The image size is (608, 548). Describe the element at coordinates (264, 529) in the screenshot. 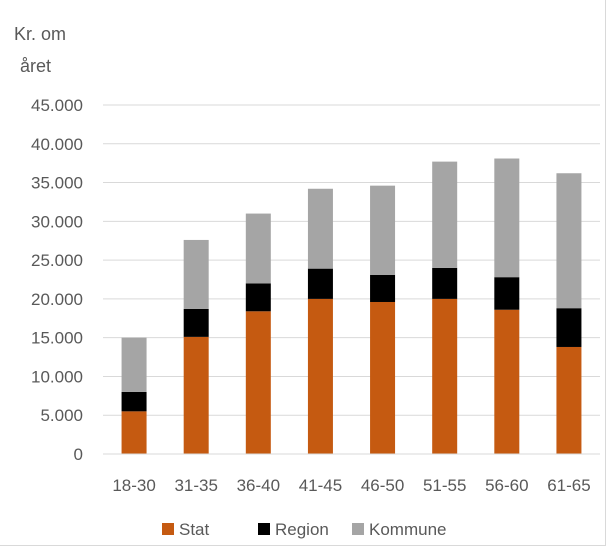

I see `legend-swatch-region` at that location.